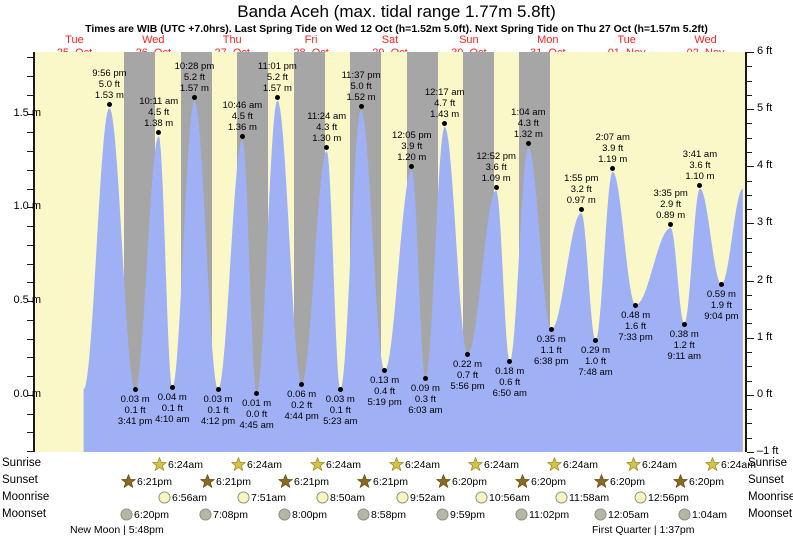  Describe the element at coordinates (425, 388) in the screenshot. I see `tide-height-m: 0.09 m` at that location.